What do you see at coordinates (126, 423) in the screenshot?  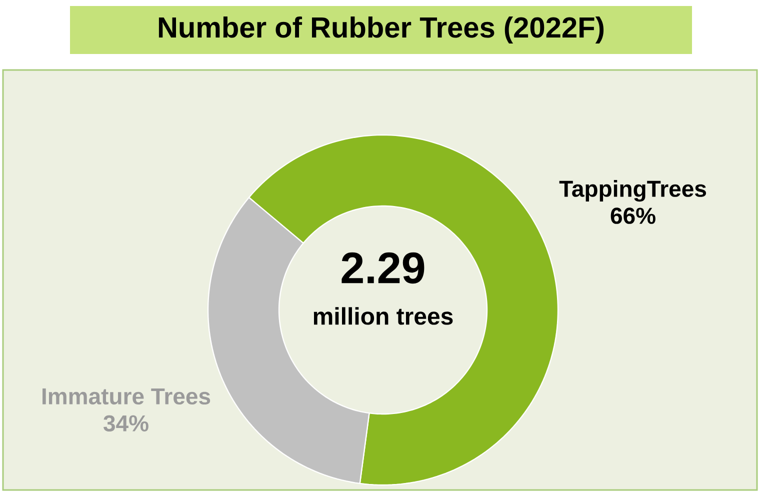 I see `data-label: 34%` at bounding box center [126, 423].